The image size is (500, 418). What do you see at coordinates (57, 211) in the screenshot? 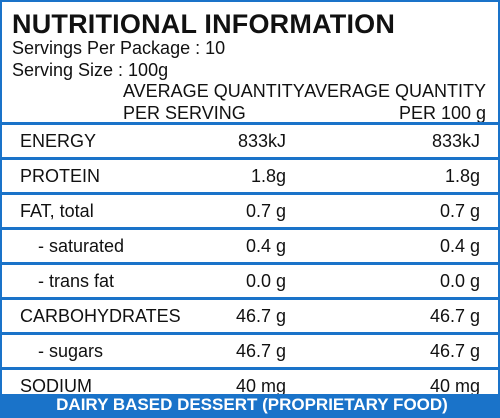
I see `nutrient-name: FAT, total` at bounding box center [57, 211].